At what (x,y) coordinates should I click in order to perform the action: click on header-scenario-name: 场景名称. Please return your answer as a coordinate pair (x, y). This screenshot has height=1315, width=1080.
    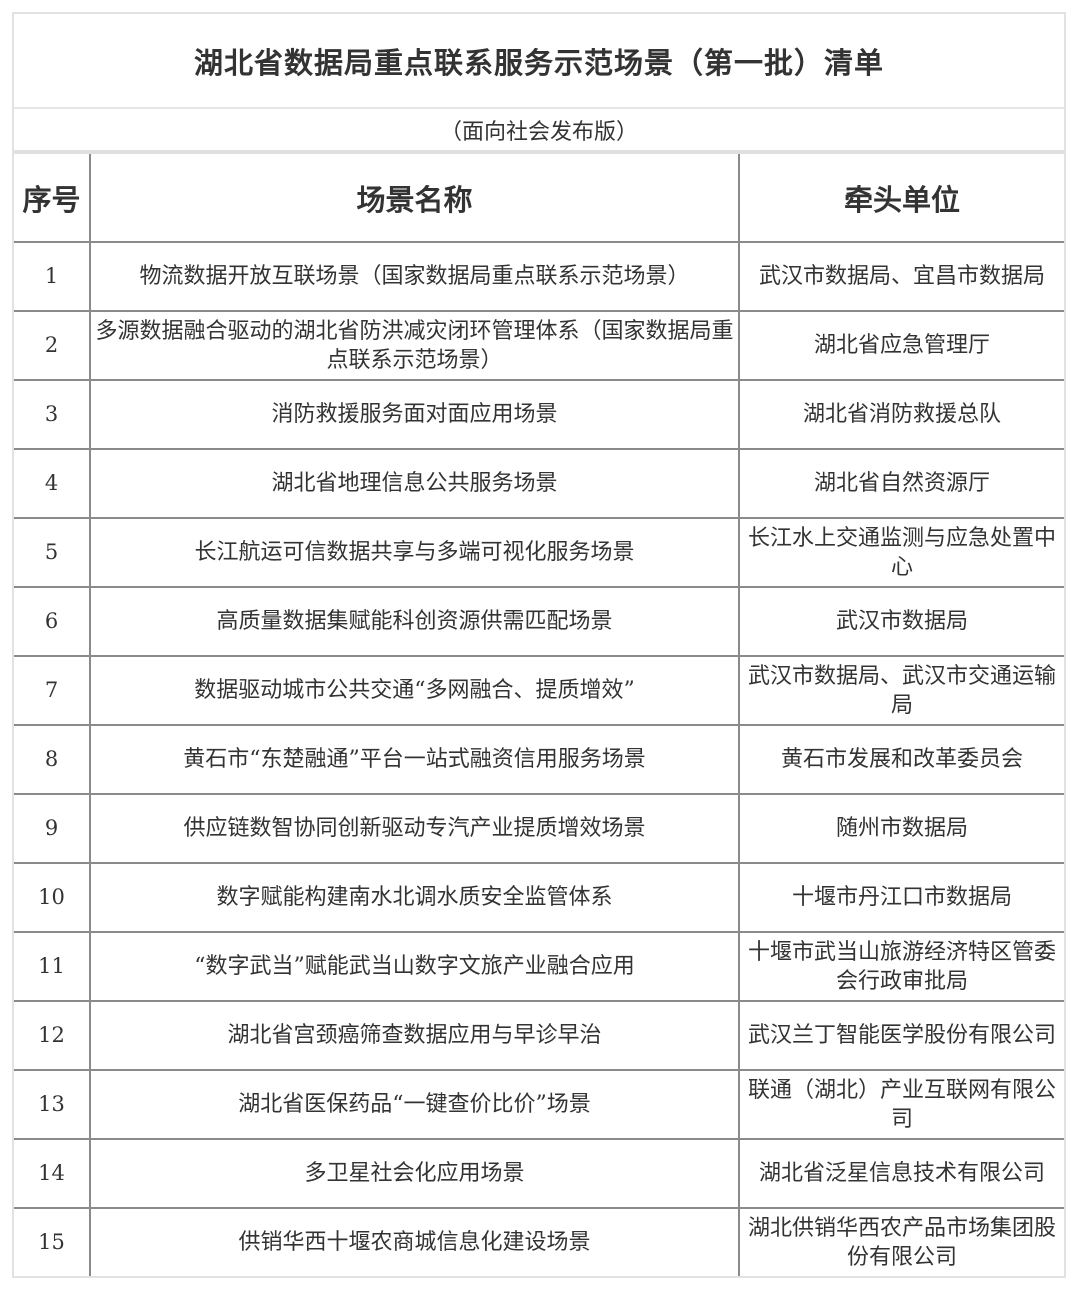
    Looking at the image, I should click on (414, 198).